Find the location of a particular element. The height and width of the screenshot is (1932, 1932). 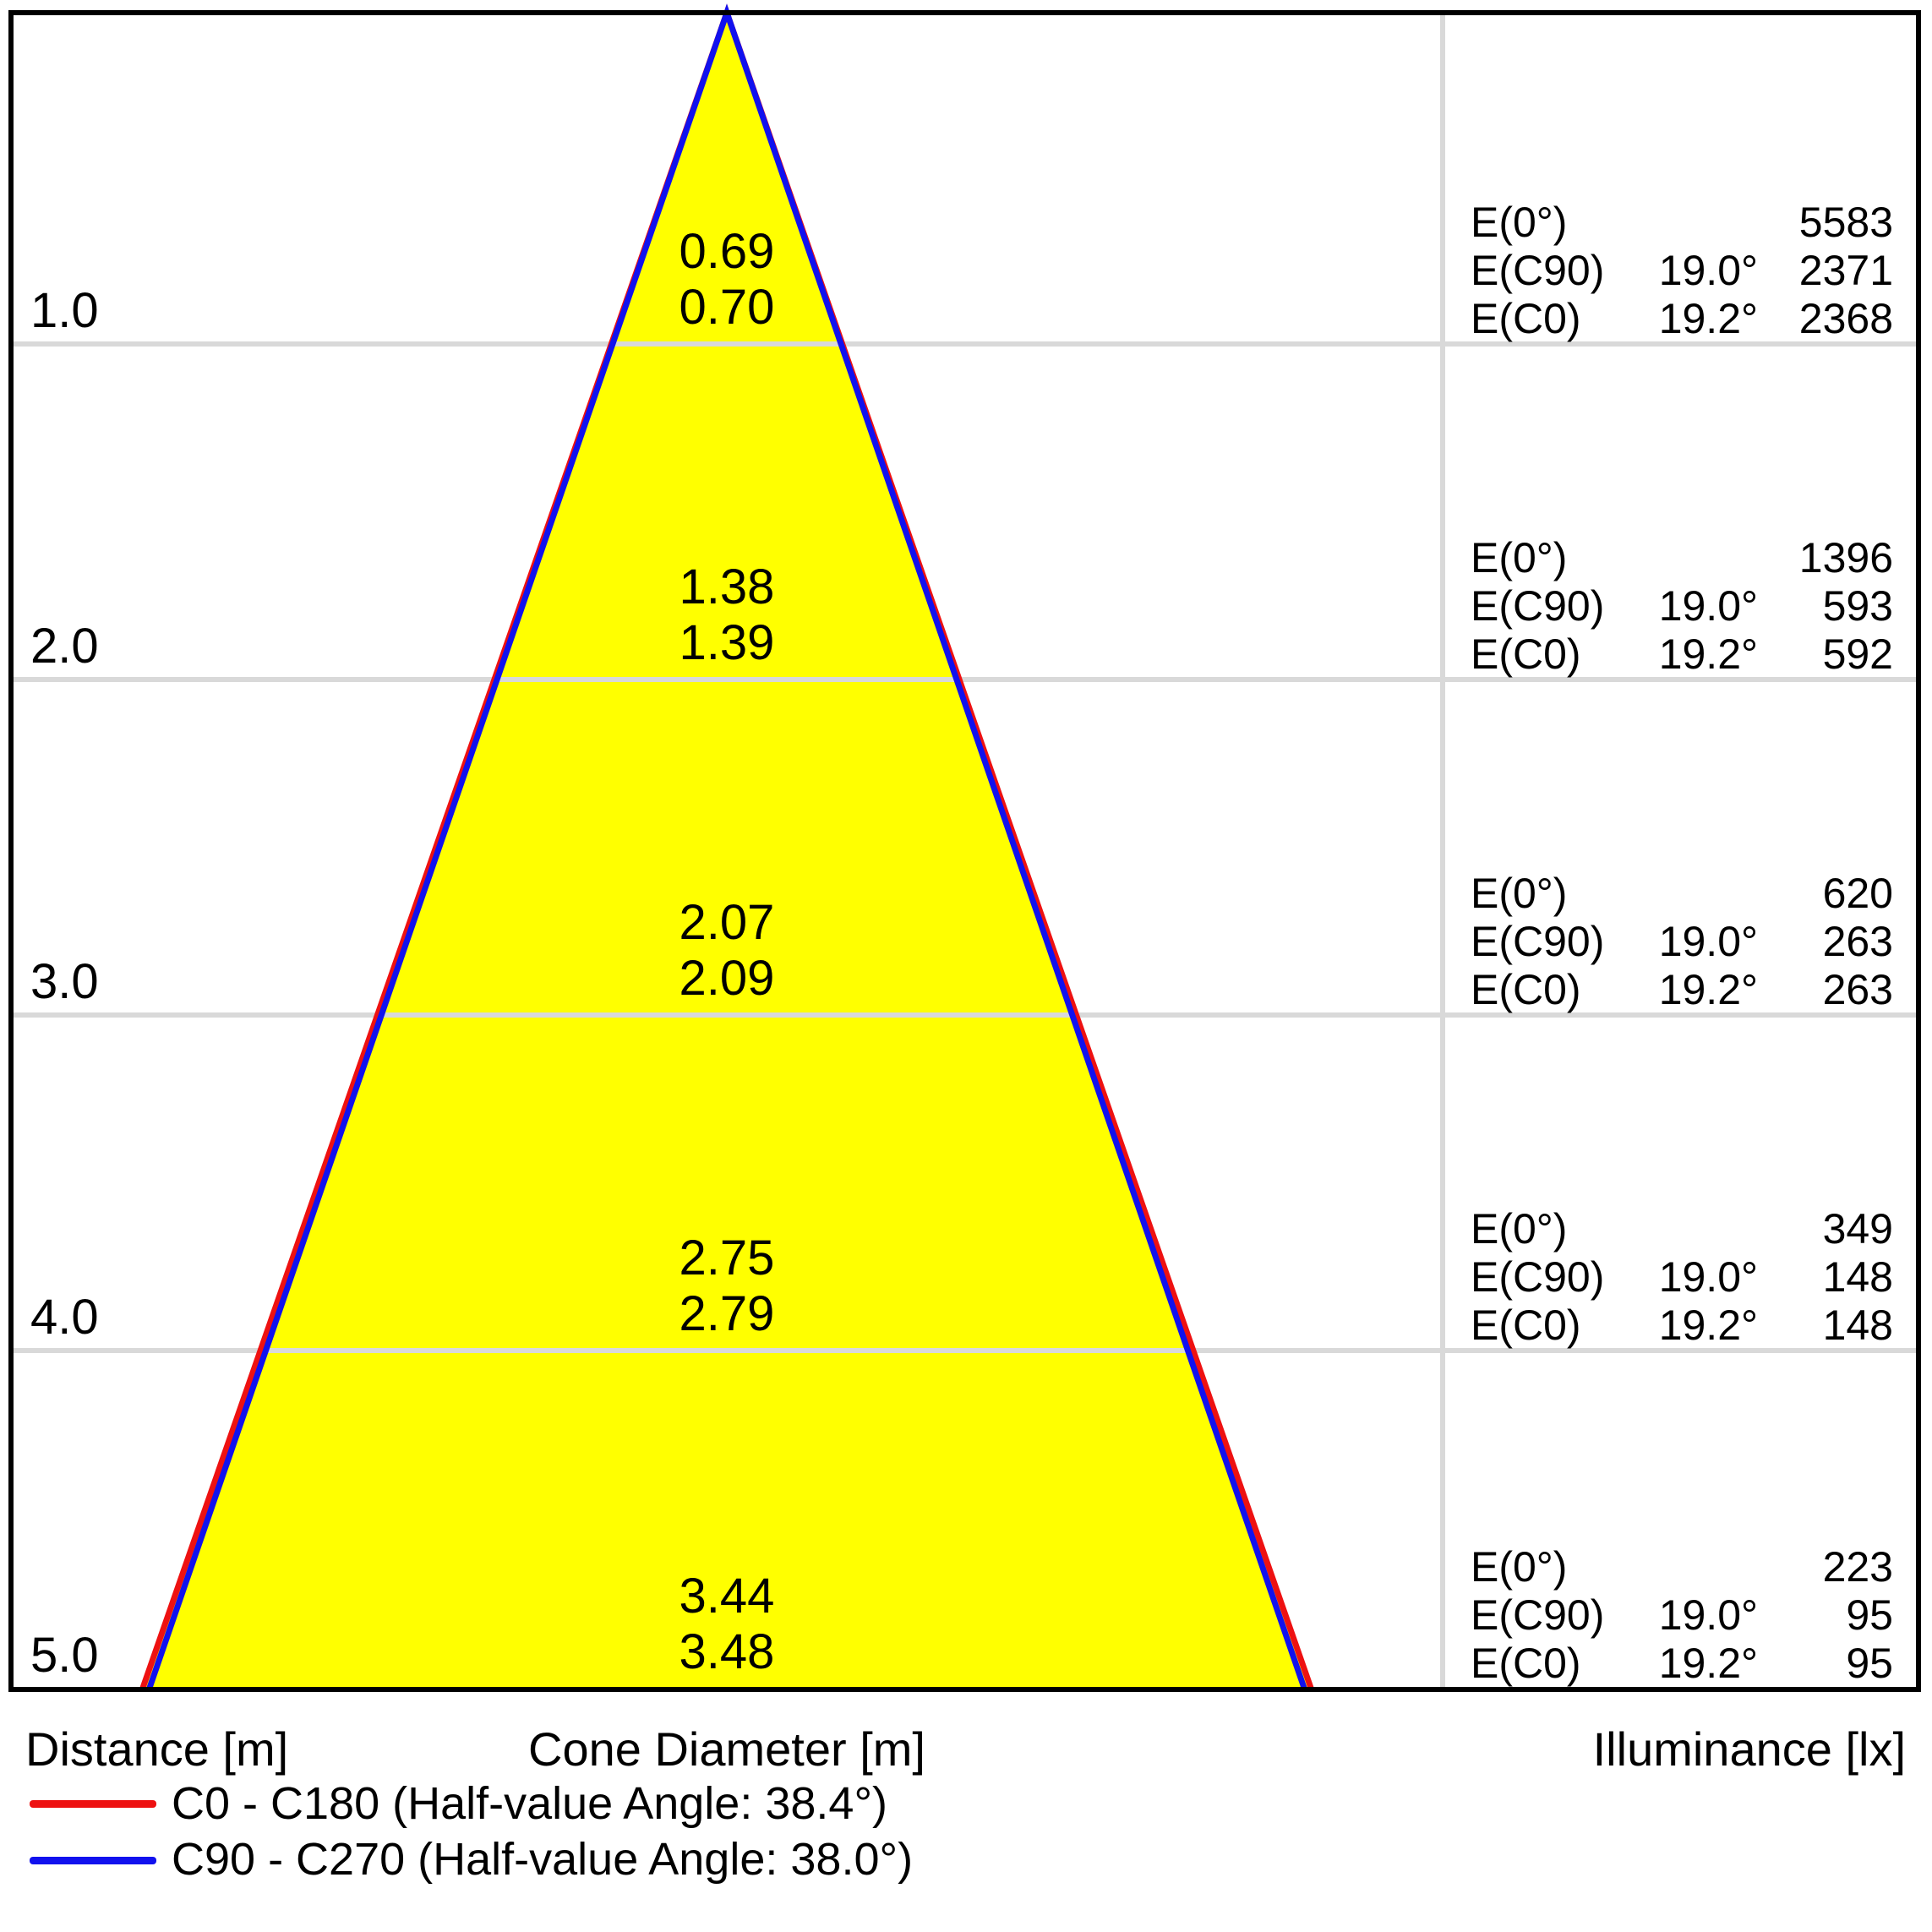

illuminance-row-ec0: E(C0) 19.2° 95 is located at coordinates (1682, 1663).